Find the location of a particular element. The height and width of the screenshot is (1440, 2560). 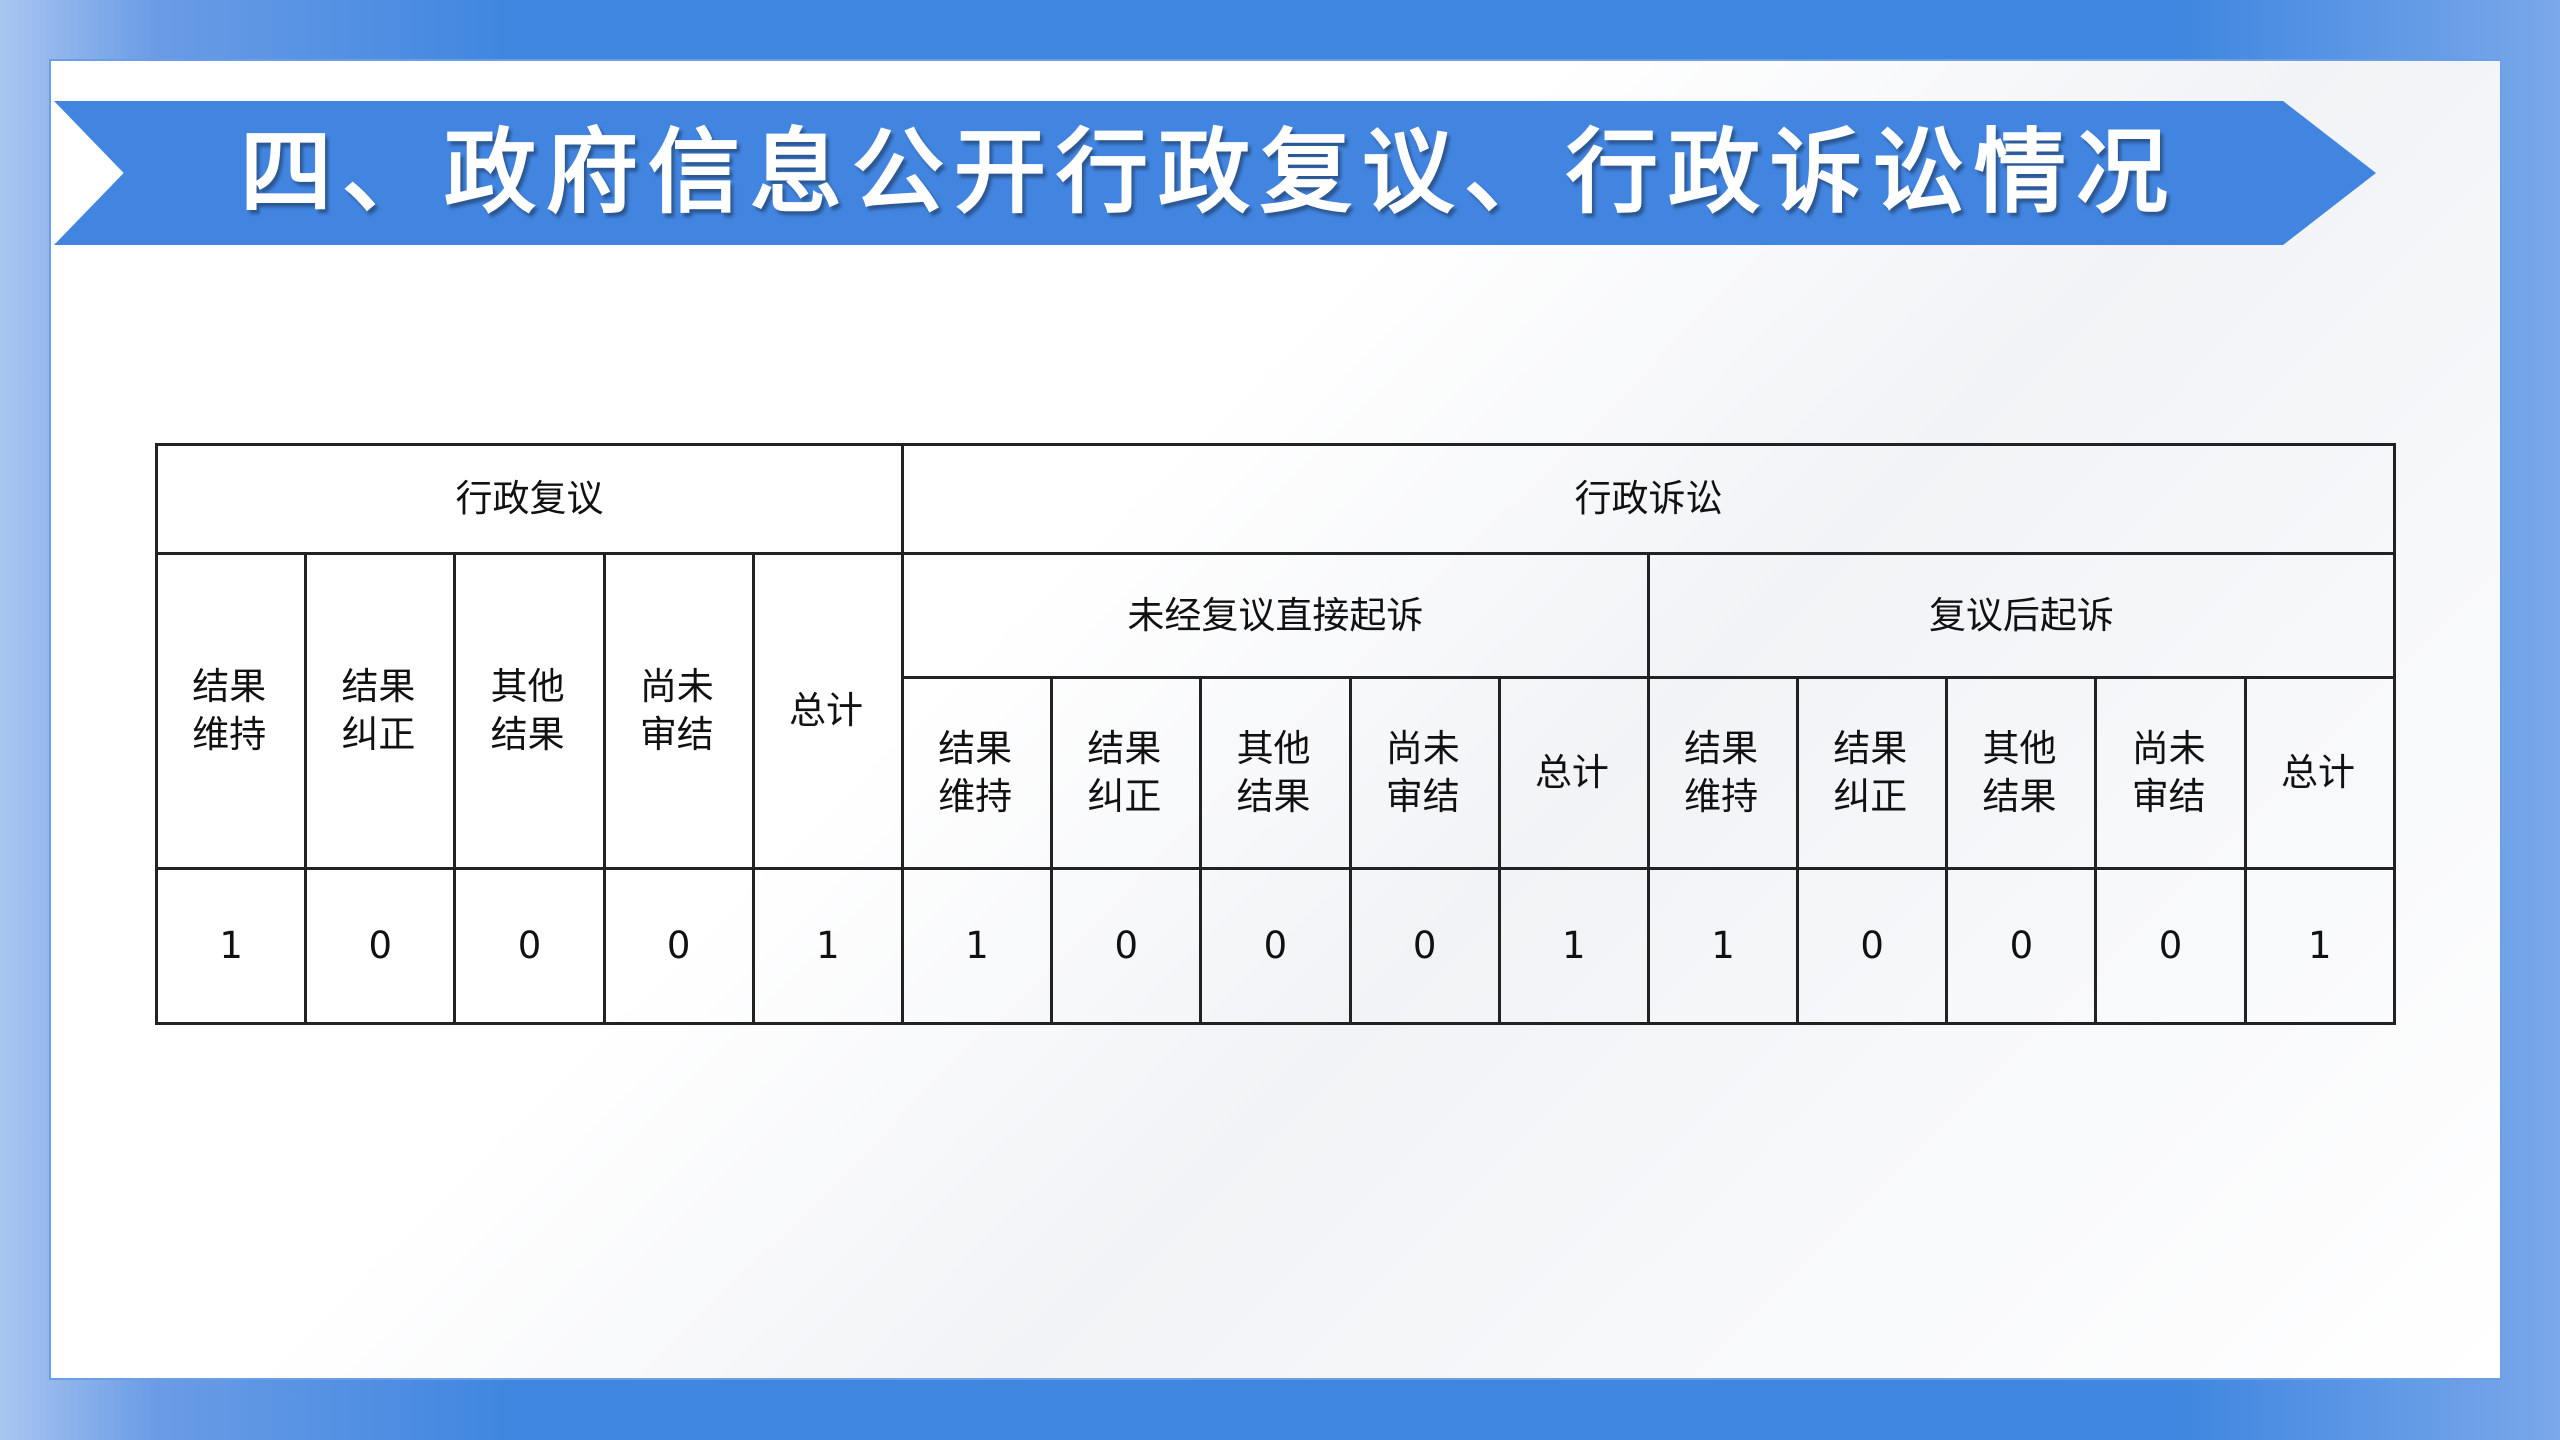

col-header-review: 总计 is located at coordinates (827, 711).